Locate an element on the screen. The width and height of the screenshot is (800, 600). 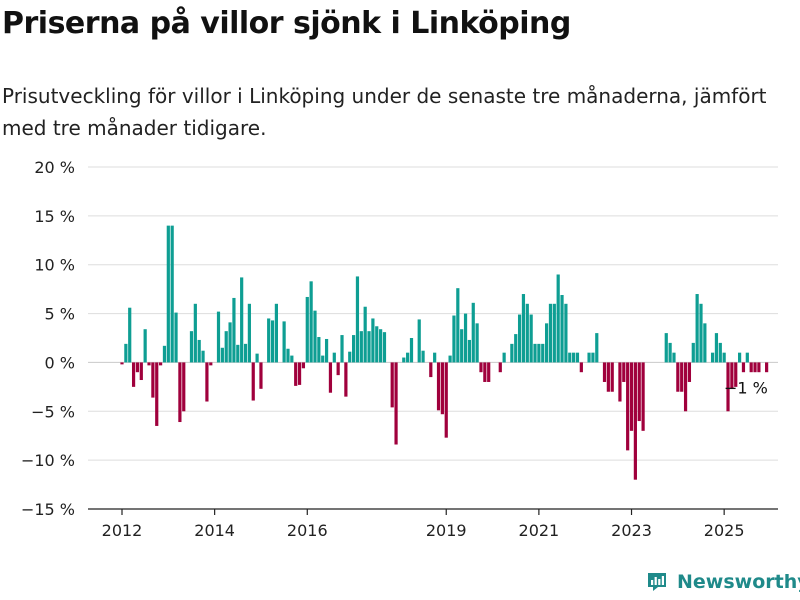
x-tick-label: 2012 is located at coordinates (122, 530).